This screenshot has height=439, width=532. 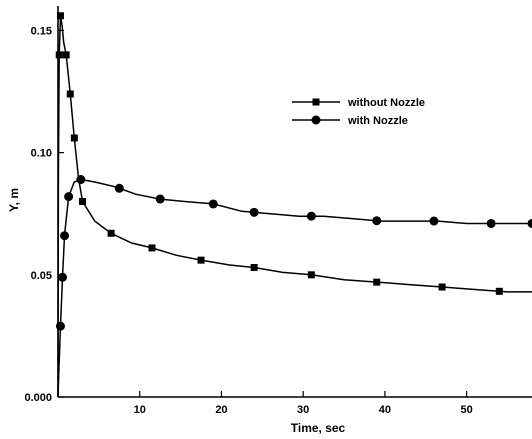 I want to click on legend: without Nozzle with Nozzle, so click(x=358, y=112).